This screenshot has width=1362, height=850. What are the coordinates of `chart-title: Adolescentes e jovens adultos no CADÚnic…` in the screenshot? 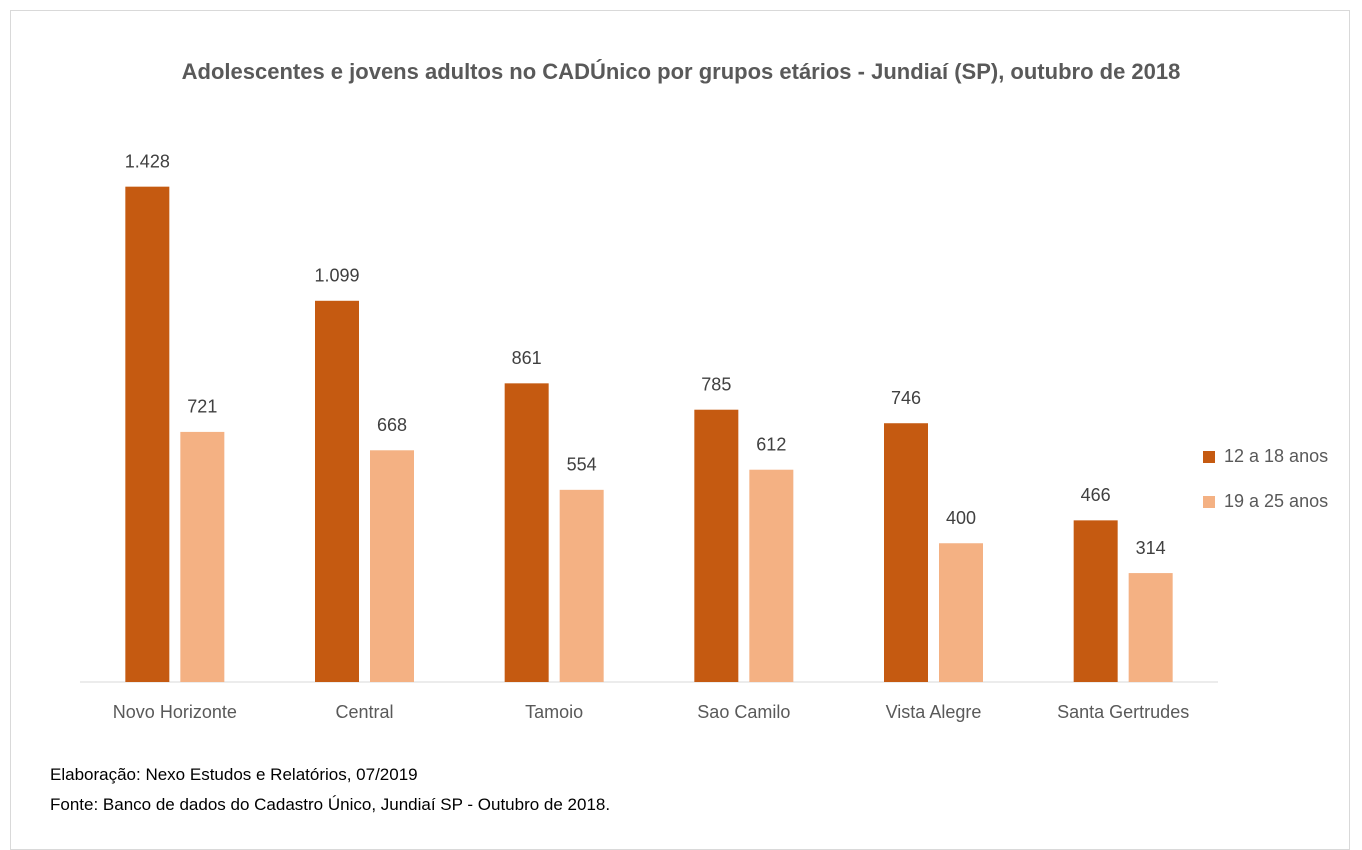 It's located at (681, 71).